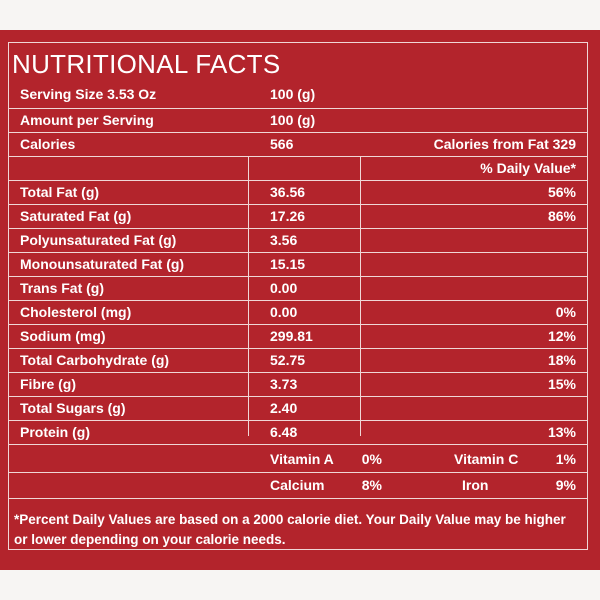 The height and width of the screenshot is (600, 600). Describe the element at coordinates (284, 408) in the screenshot. I see `nutrient-value-total-sugars: 2.40` at that location.